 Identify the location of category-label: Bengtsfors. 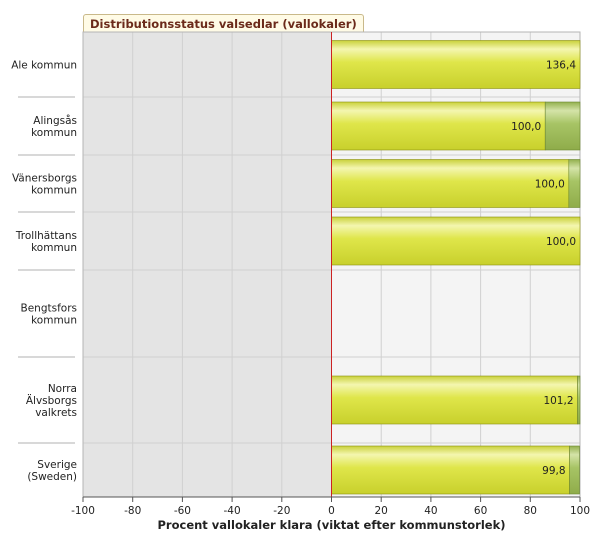
(49, 309).